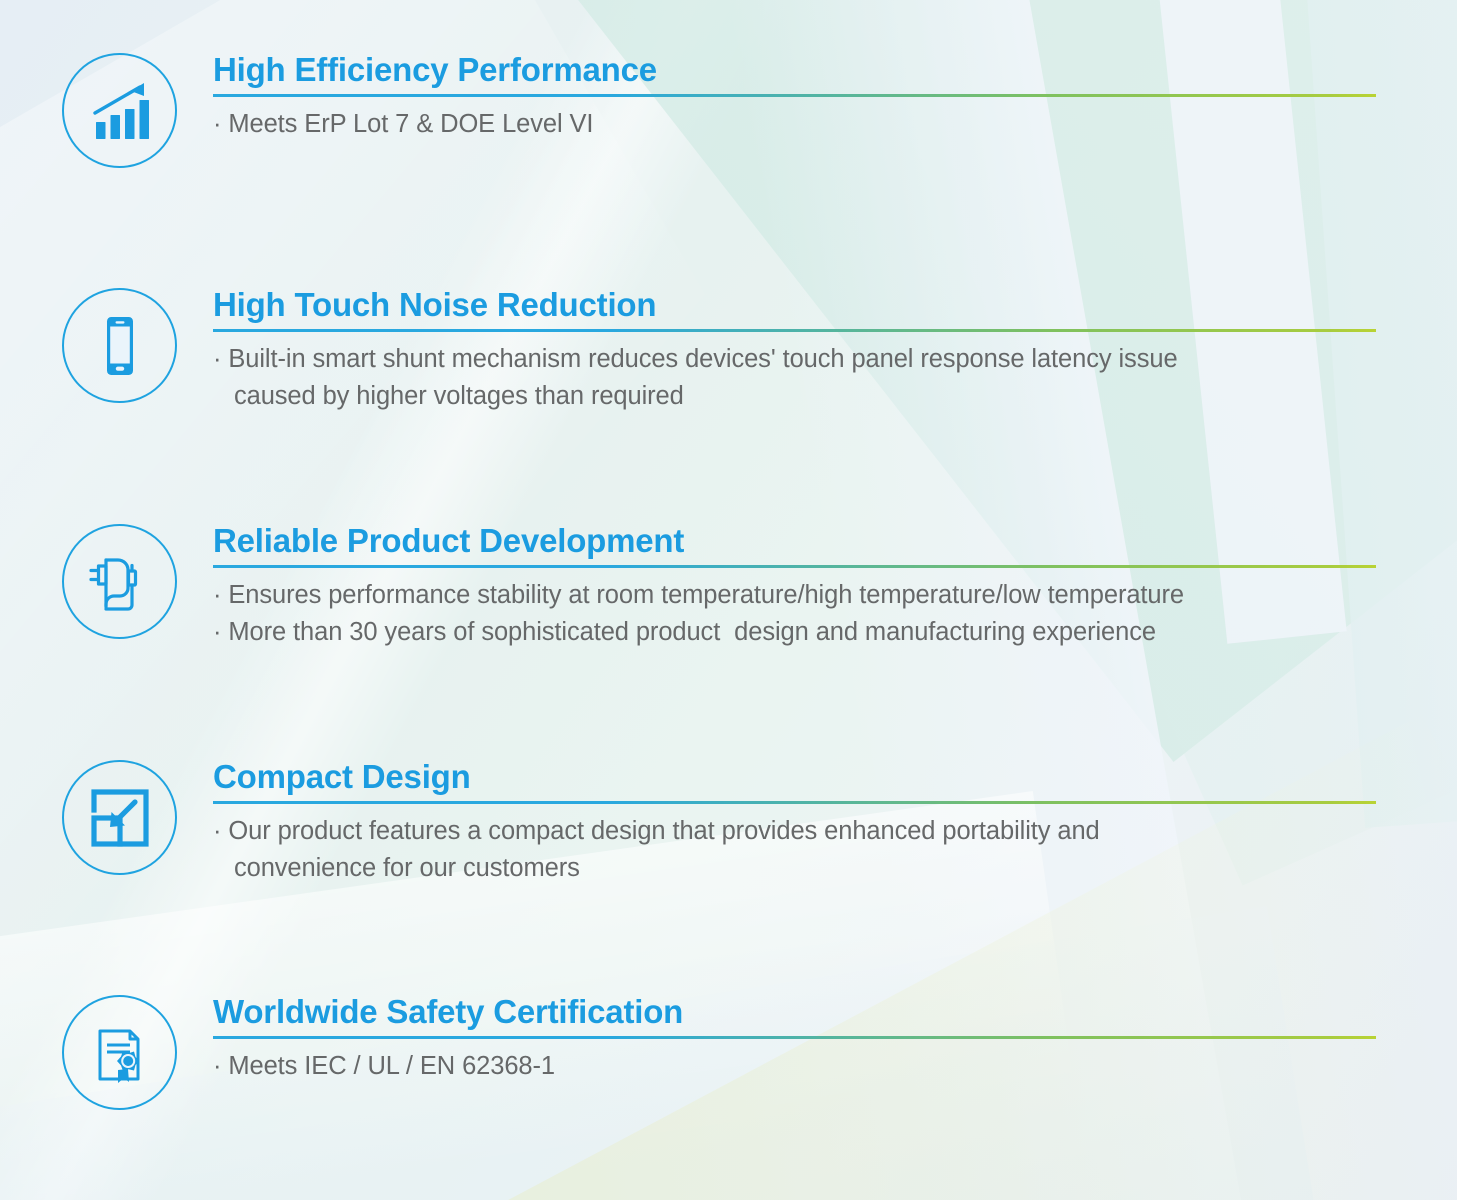 The image size is (1457, 1200). I want to click on power-adapter-icon, so click(119, 581).